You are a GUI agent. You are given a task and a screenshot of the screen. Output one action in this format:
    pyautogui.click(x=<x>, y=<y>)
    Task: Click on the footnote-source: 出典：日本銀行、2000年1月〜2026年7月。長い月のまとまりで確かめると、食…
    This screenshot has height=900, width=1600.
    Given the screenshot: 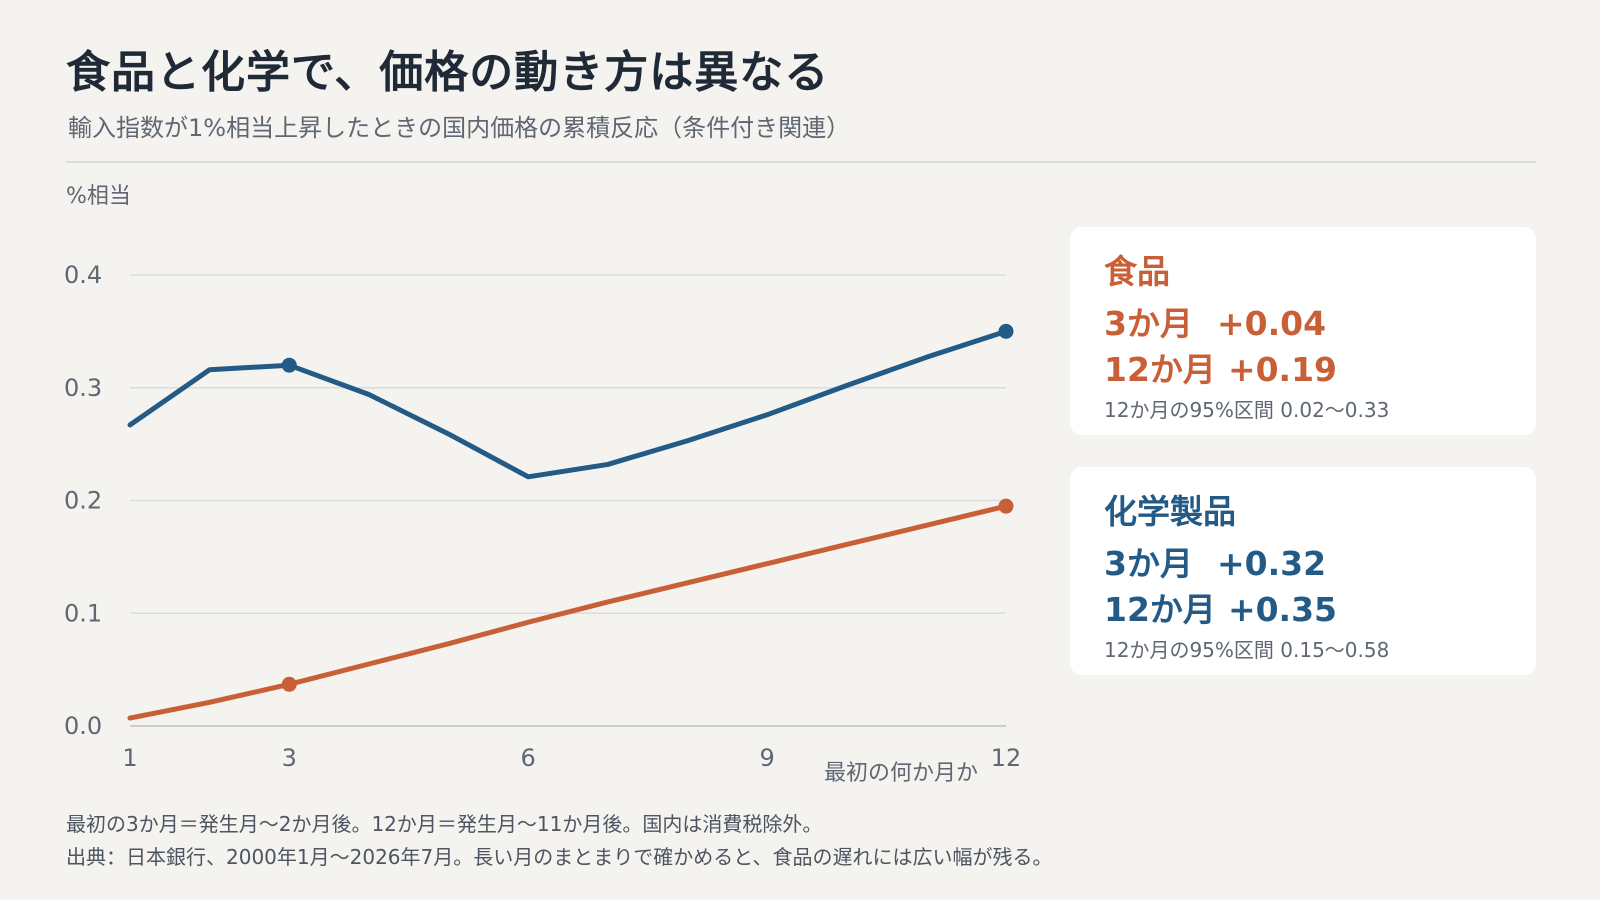 What is the action you would take?
    pyautogui.click(x=559, y=857)
    